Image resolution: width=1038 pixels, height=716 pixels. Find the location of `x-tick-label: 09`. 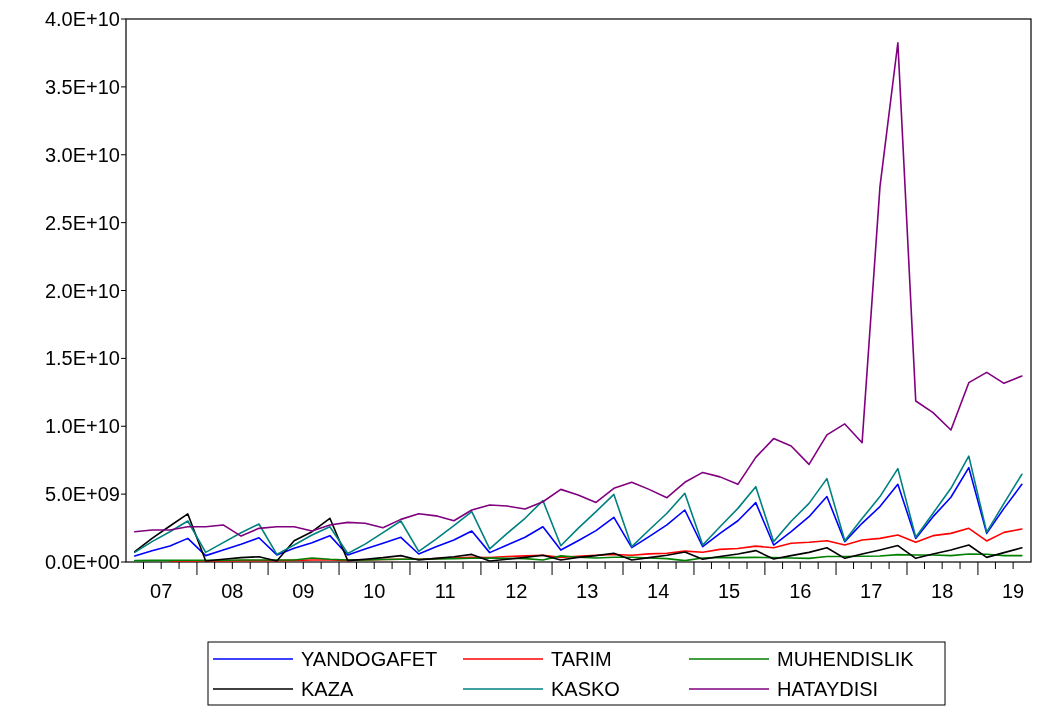

x-tick-label: 09 is located at coordinates (303, 591).